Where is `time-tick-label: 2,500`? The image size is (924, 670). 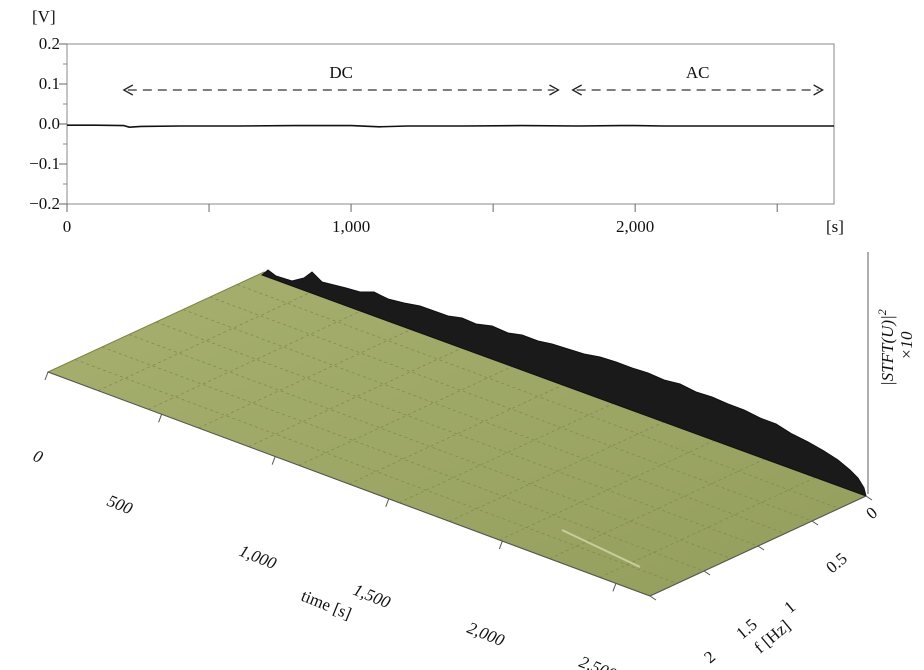 time-tick-label: 2,500 is located at coordinates (598, 661).